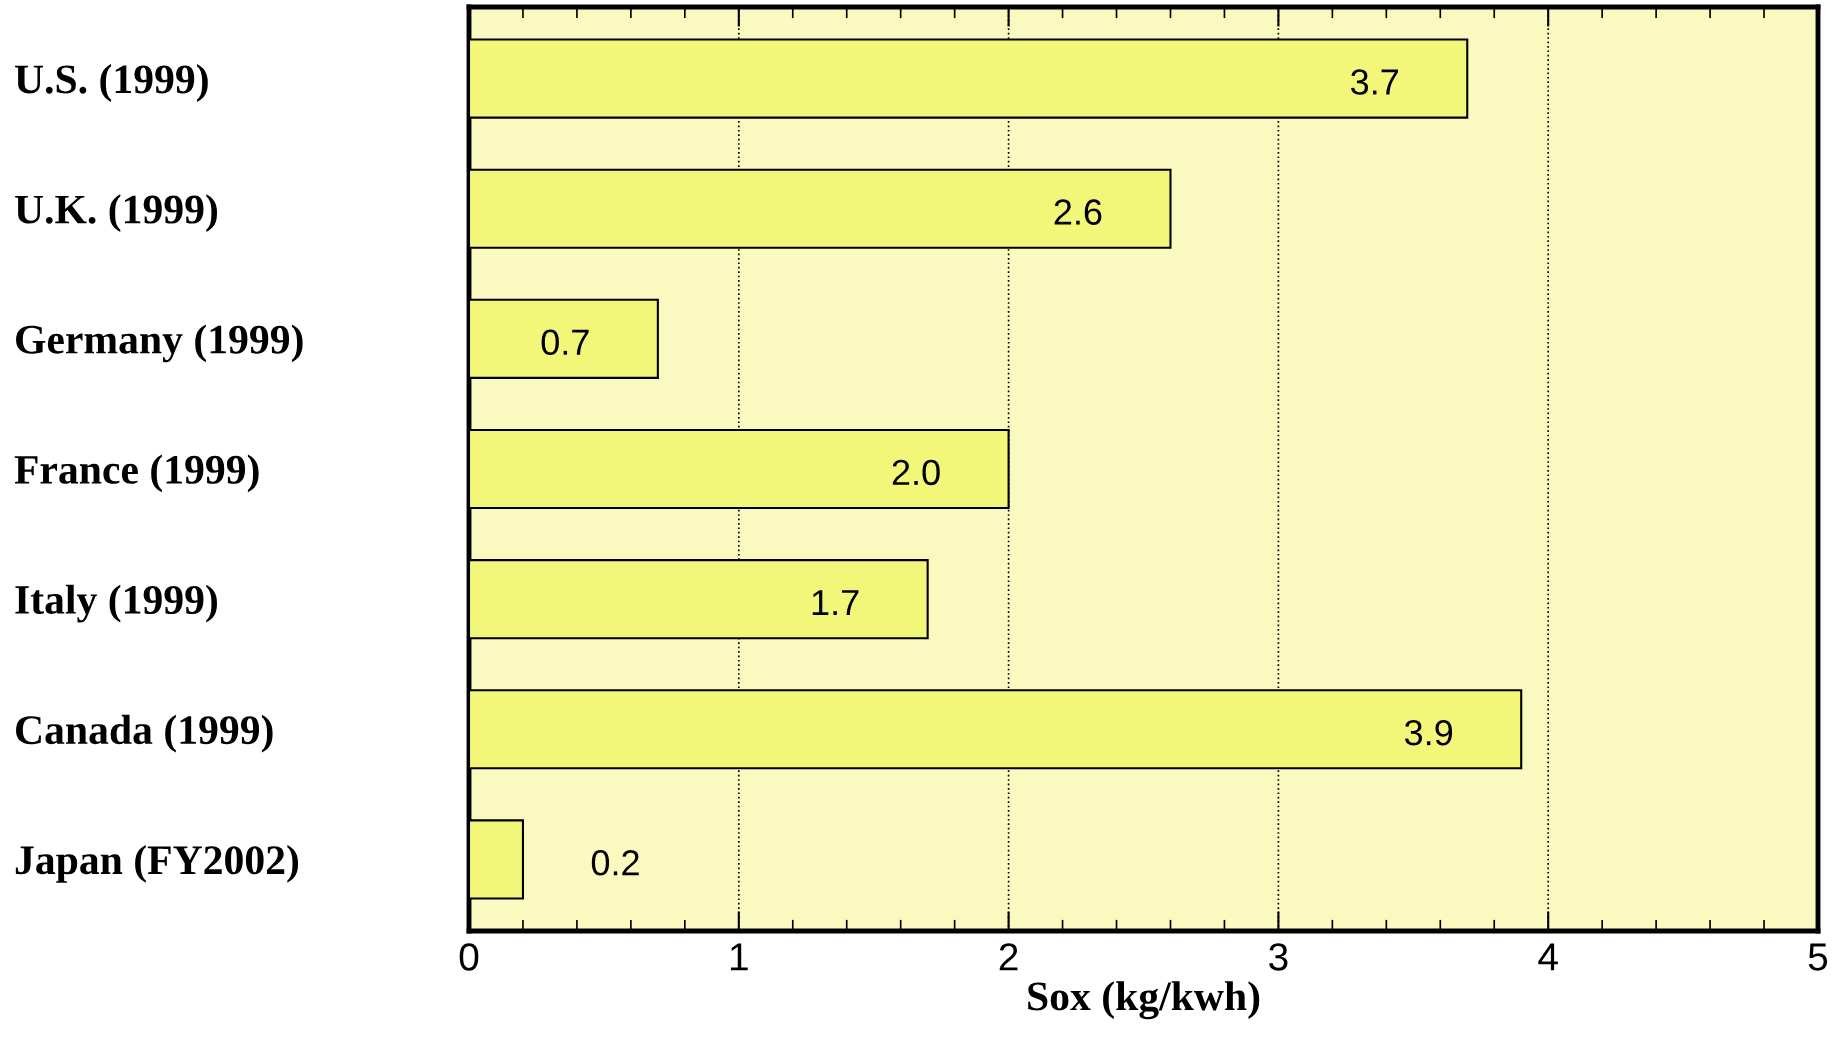 The height and width of the screenshot is (1045, 1843). I want to click on y-tick-label: U.S. (1999), so click(111, 83).